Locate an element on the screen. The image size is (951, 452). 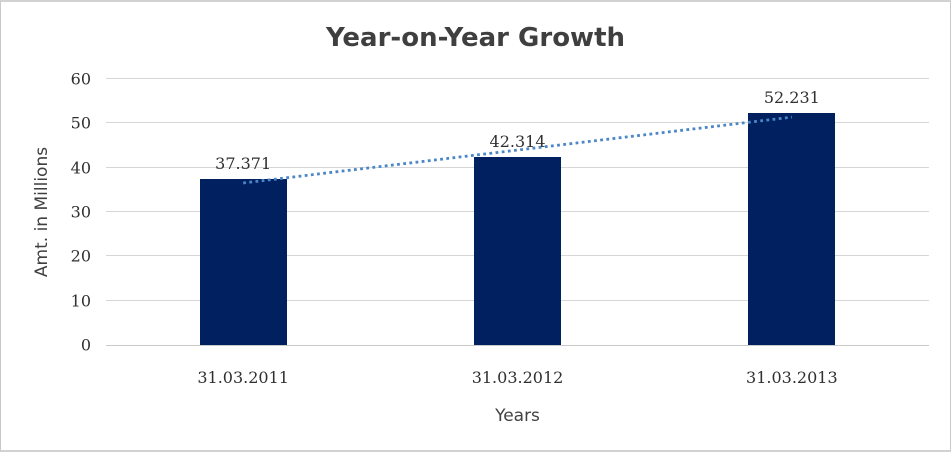
bar-value-label: 37.371 is located at coordinates (243, 164).